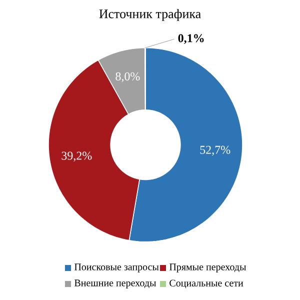  I want to click on legend-label: Внешние переходы, so click(115, 284).